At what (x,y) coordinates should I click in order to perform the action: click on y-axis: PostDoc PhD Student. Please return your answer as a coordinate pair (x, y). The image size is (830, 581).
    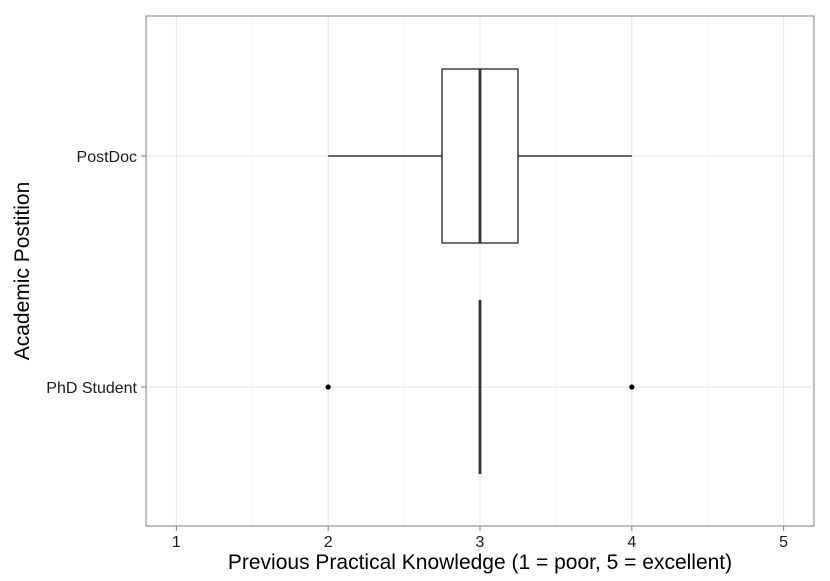
    Looking at the image, I should click on (96, 273).